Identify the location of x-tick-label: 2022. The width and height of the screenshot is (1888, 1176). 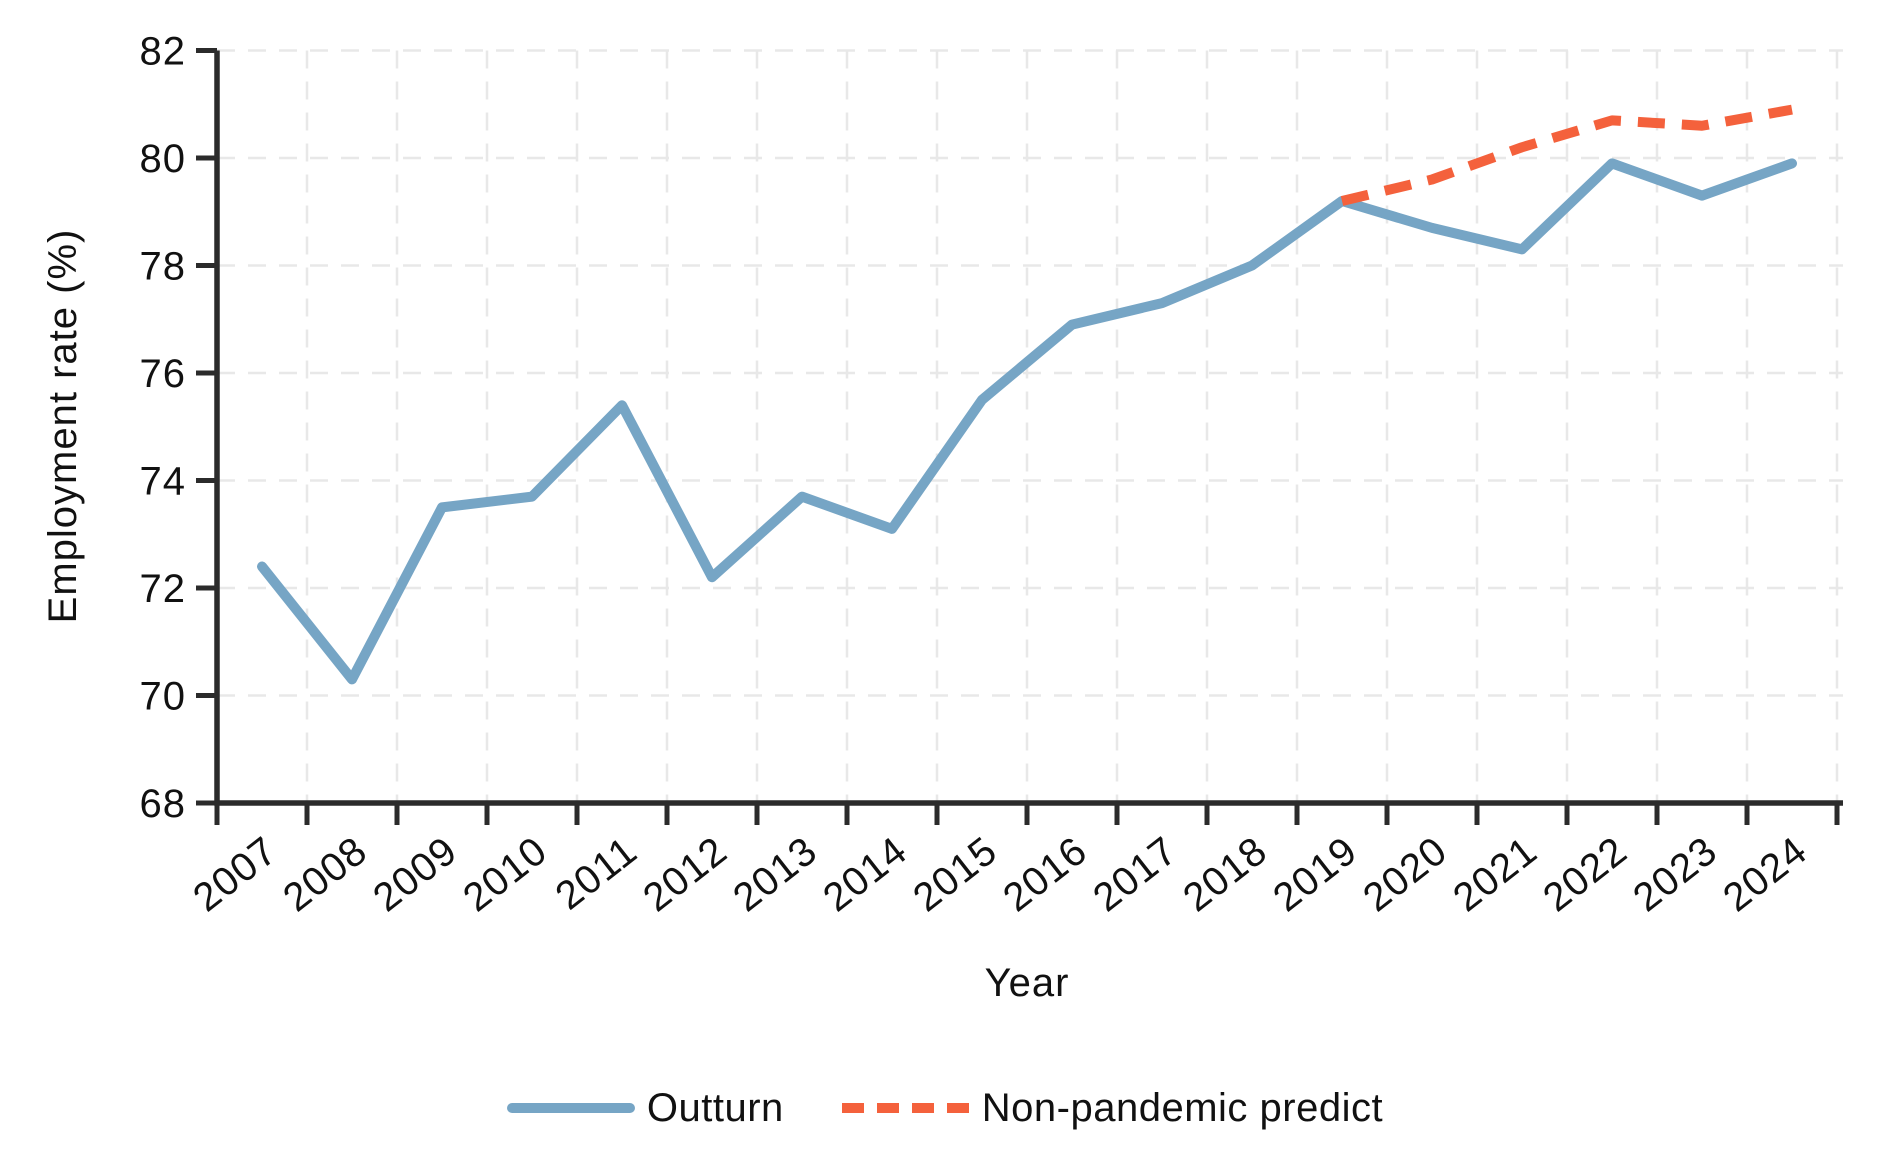
(1585, 874).